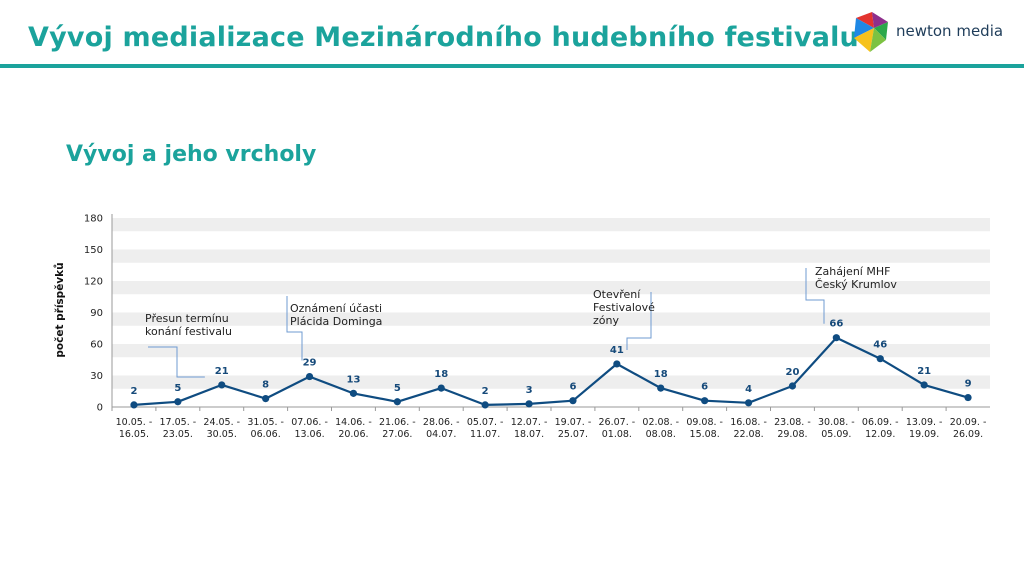 This screenshot has width=1024, height=576. Describe the element at coordinates (265, 385) in the screenshot. I see `data-label: 8` at that location.